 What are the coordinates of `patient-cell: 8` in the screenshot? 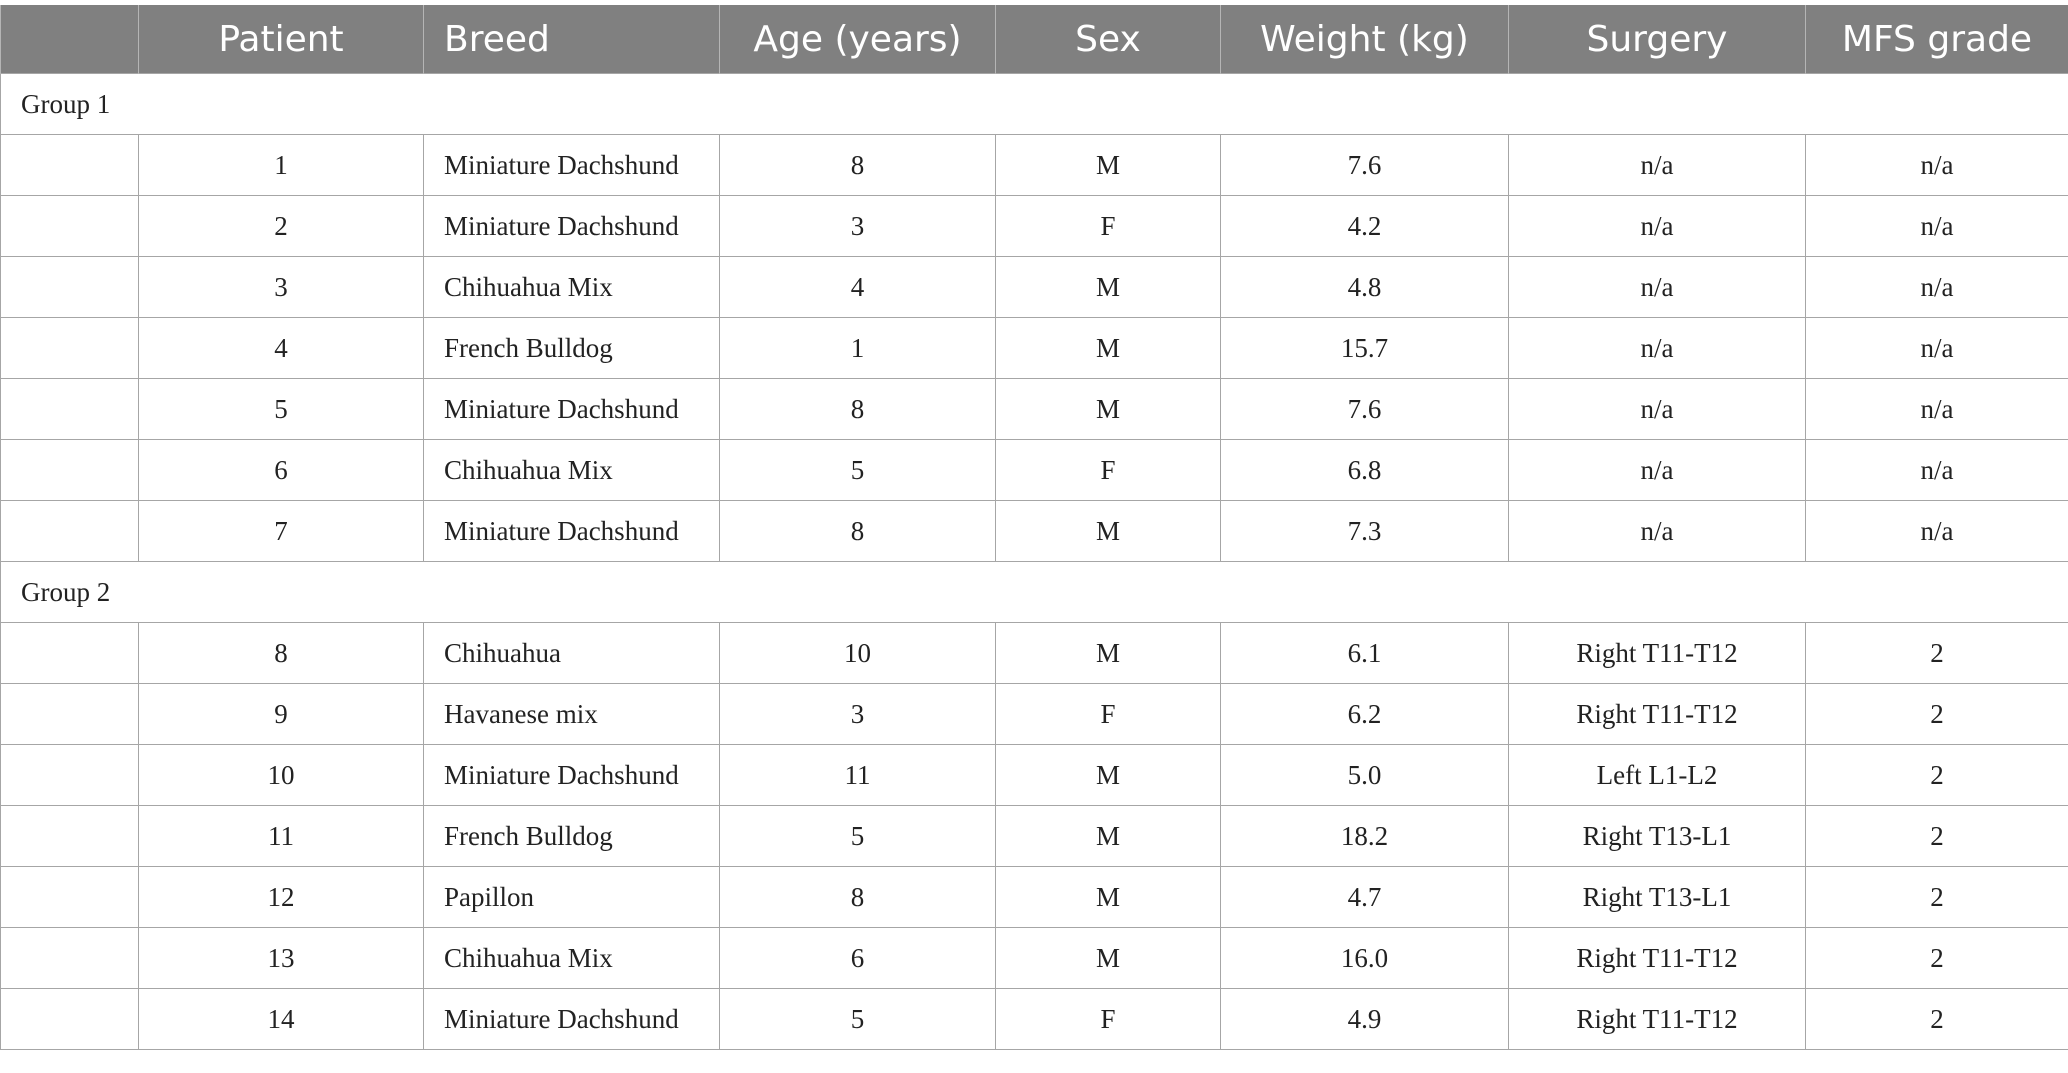 It's located at (281, 653).